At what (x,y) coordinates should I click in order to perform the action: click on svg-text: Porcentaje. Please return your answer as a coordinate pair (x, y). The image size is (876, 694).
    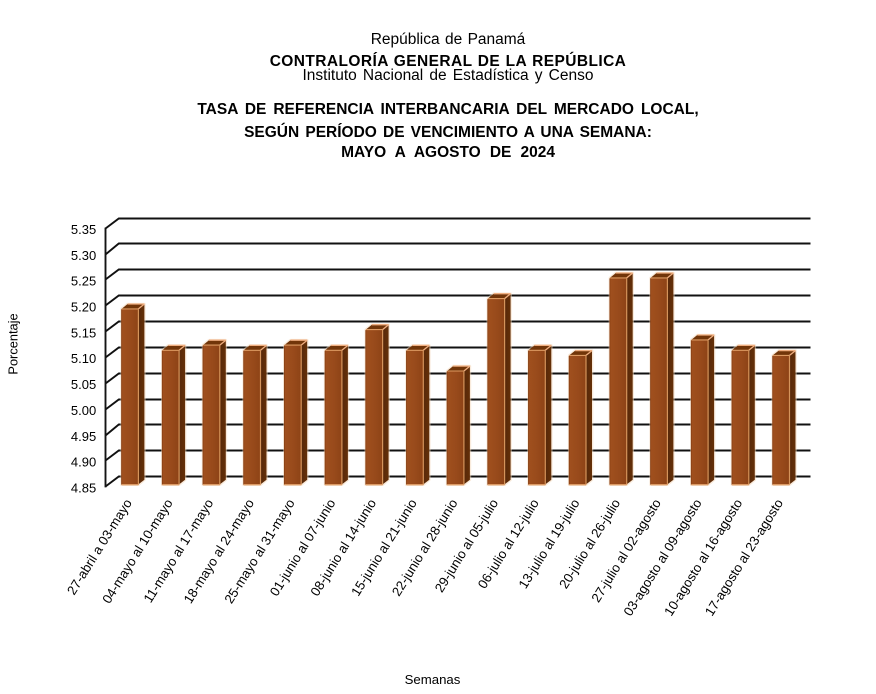
    Looking at the image, I should click on (13, 343).